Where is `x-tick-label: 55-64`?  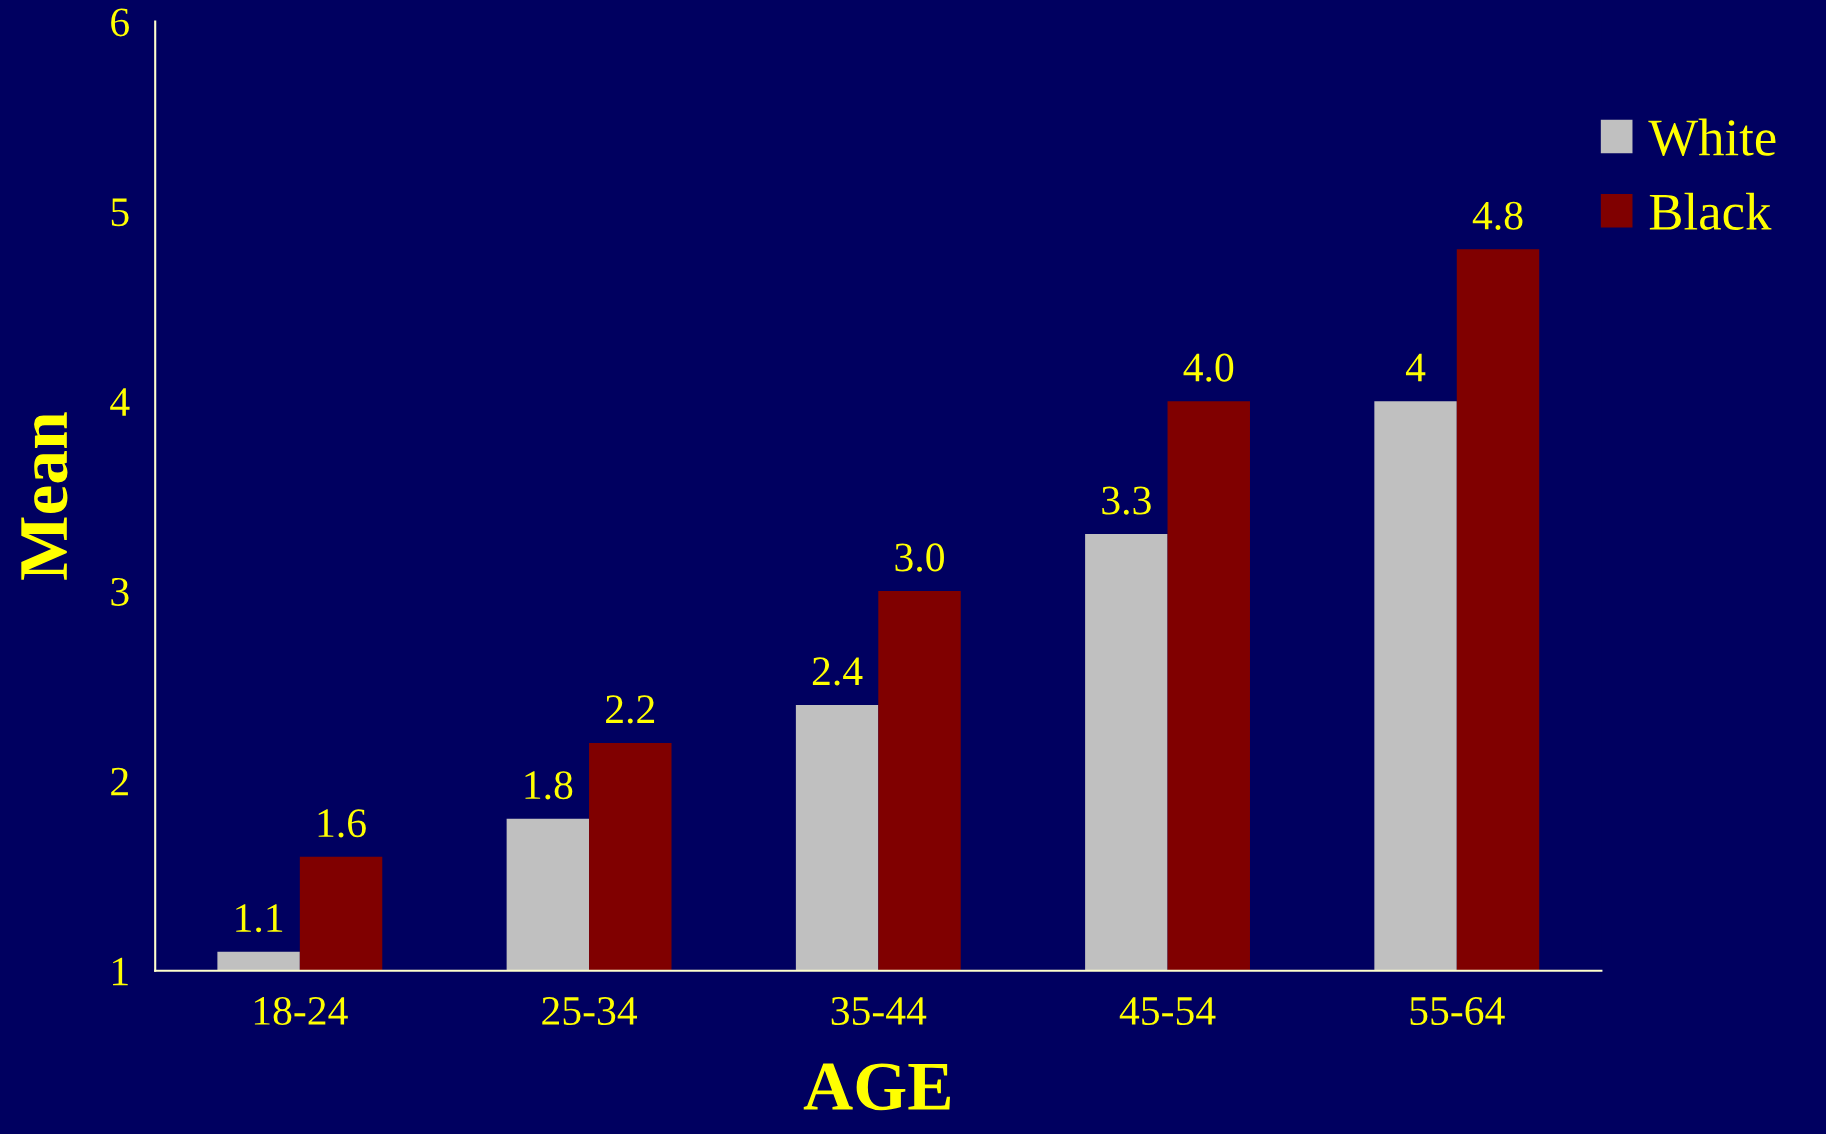 x-tick-label: 55-64 is located at coordinates (1457, 1011).